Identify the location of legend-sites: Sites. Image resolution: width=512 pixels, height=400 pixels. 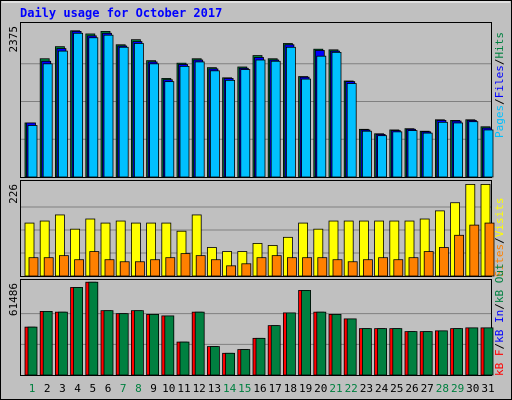
(499, 260).